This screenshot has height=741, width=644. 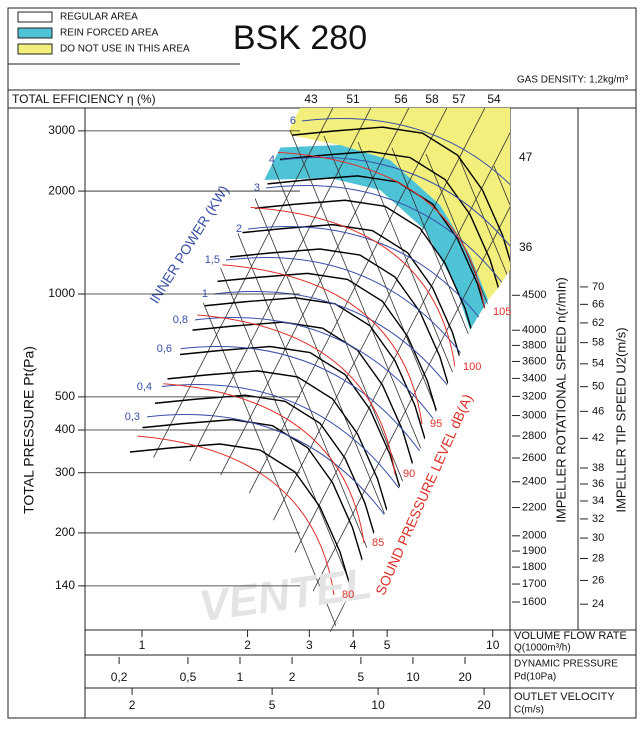 I want to click on x3-tick-label: 10, so click(x=378, y=705).